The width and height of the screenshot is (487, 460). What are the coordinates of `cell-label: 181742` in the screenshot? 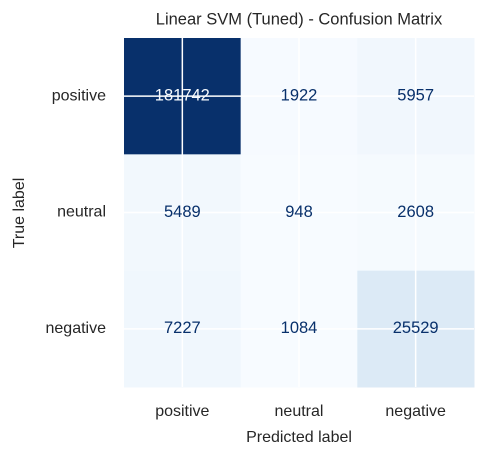 It's located at (182, 96).